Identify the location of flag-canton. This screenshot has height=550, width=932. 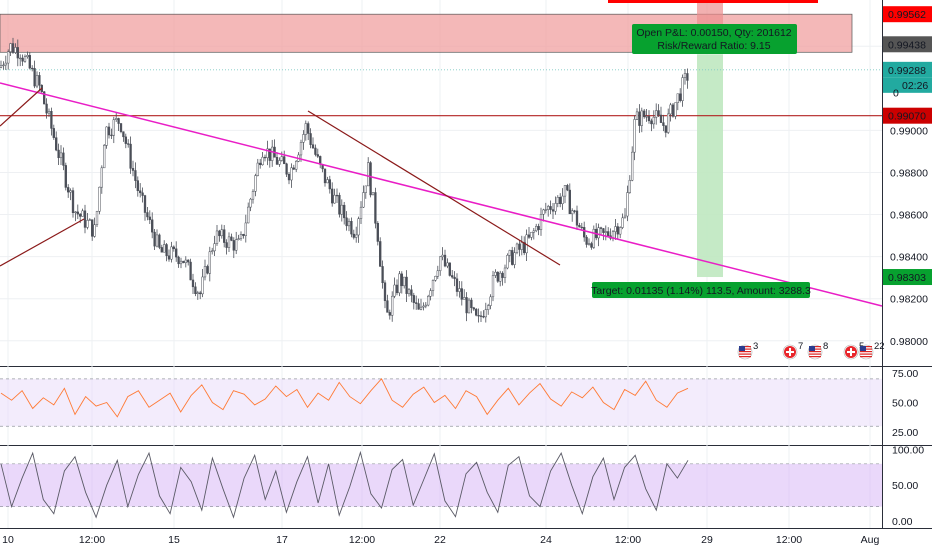
(863, 348).